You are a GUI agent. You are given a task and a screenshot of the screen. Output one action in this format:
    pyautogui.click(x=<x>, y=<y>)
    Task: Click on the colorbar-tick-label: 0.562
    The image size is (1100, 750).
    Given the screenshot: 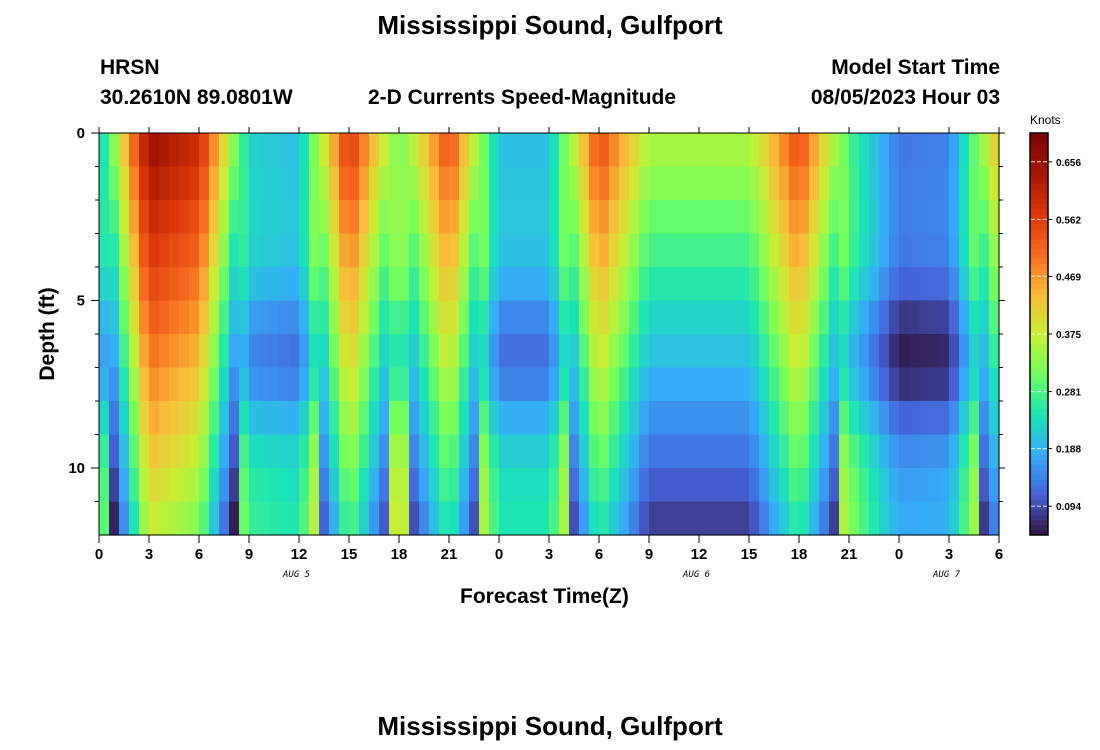 What is the action you would take?
    pyautogui.click(x=1068, y=220)
    